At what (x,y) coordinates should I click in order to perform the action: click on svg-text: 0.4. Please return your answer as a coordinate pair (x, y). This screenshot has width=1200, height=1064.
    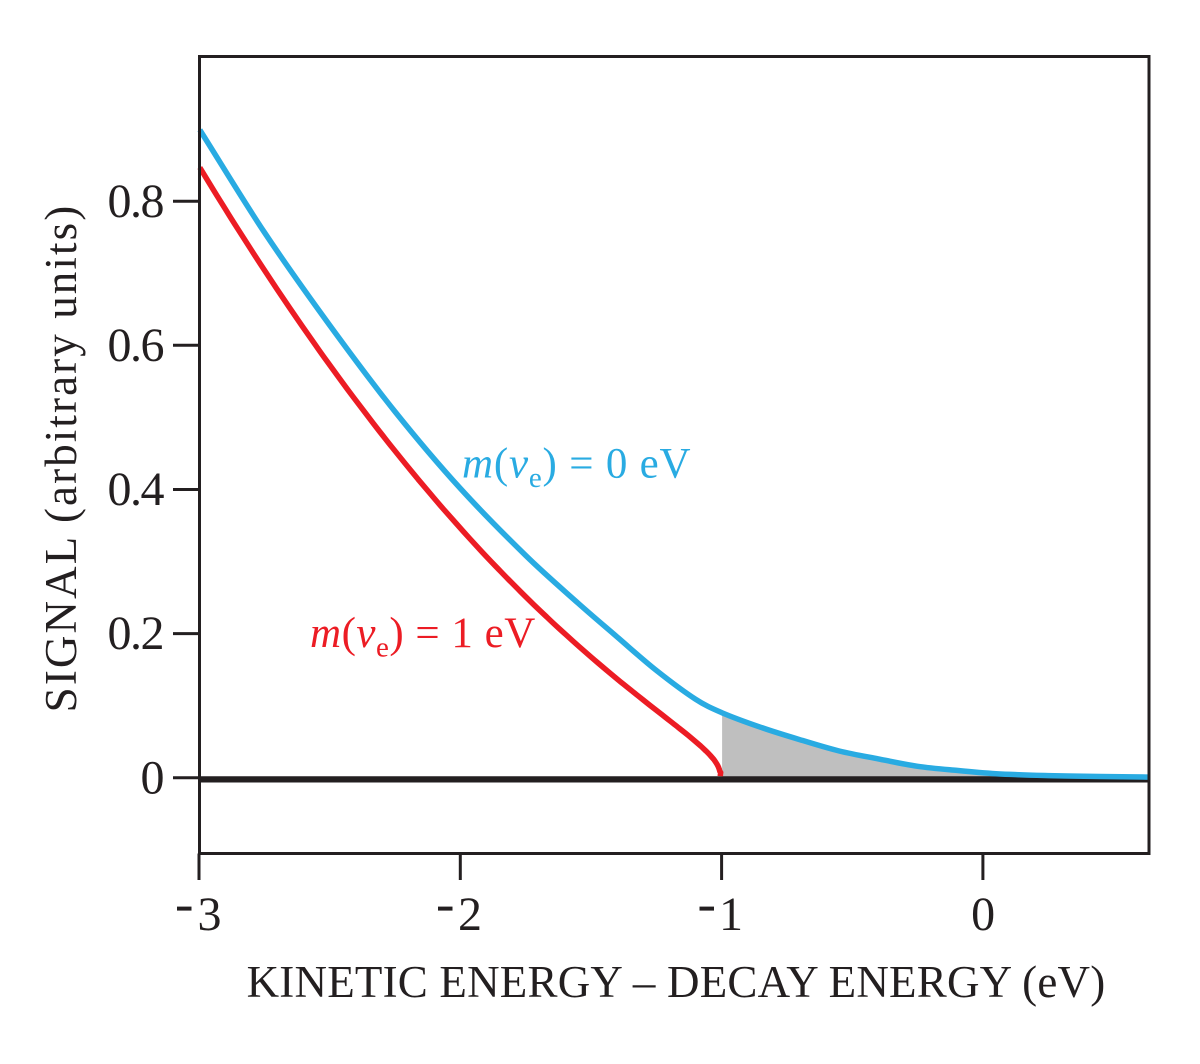
    Looking at the image, I should click on (136, 489).